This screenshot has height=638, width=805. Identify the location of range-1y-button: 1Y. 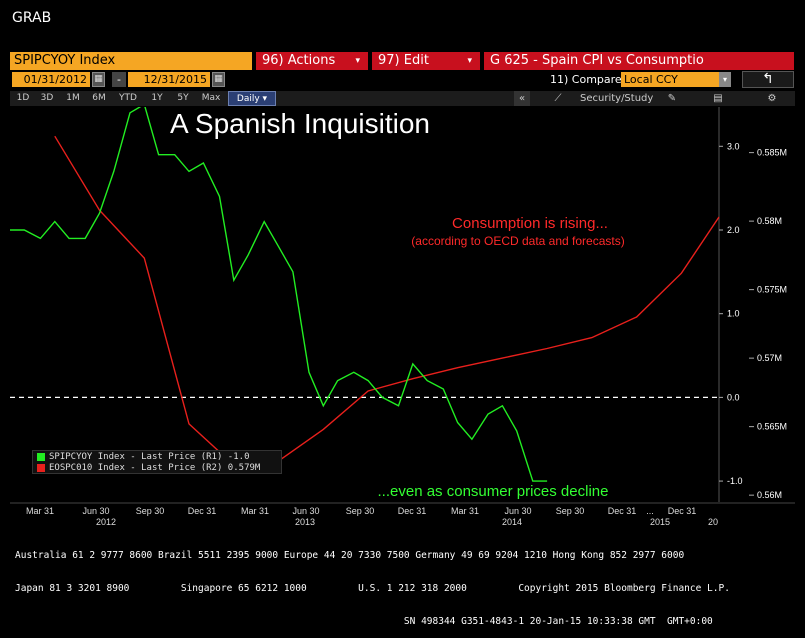
(157, 98).